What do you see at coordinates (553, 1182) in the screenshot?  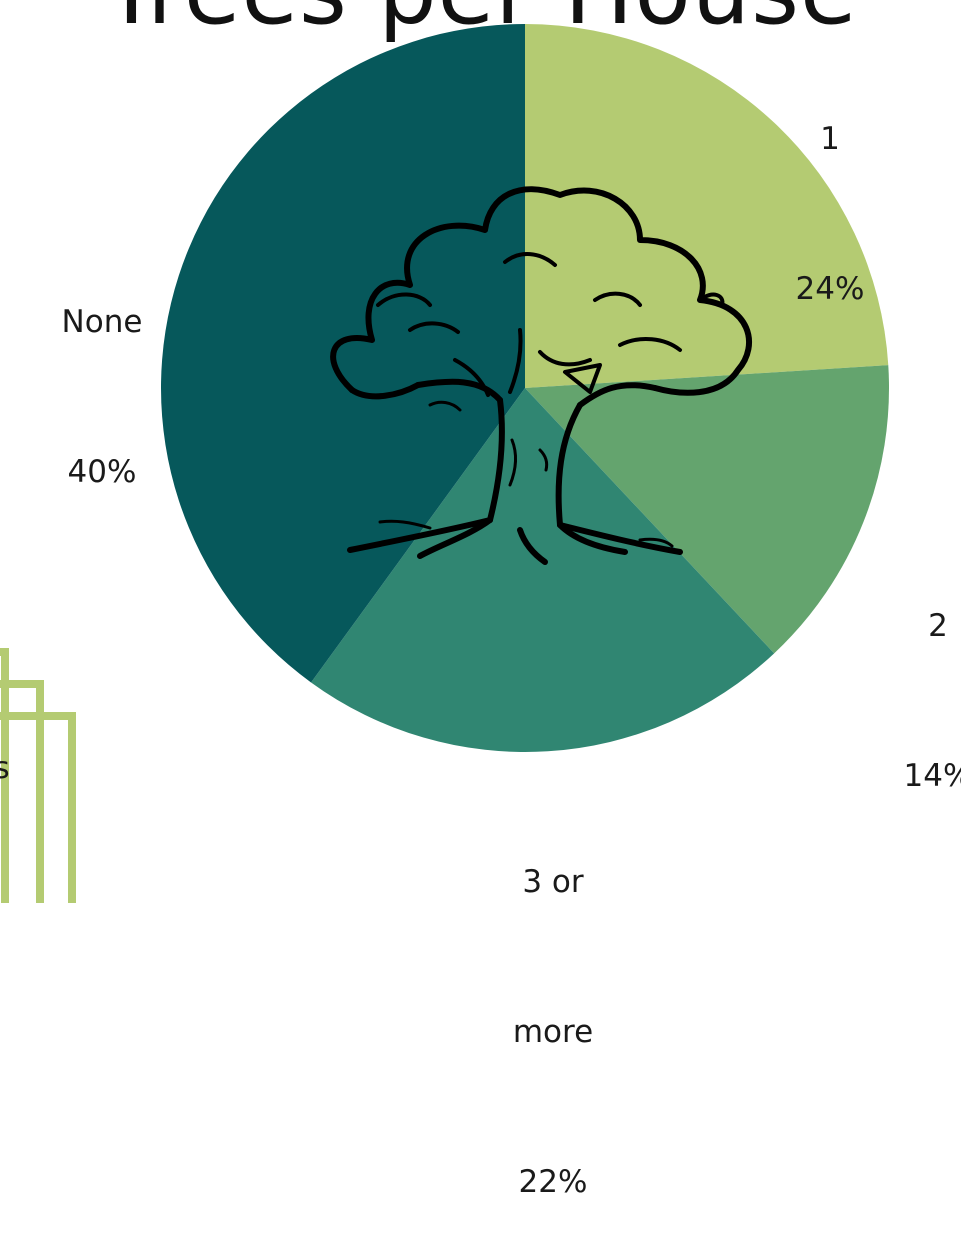 I see `label-3-or-more-percent: 22%` at bounding box center [553, 1182].